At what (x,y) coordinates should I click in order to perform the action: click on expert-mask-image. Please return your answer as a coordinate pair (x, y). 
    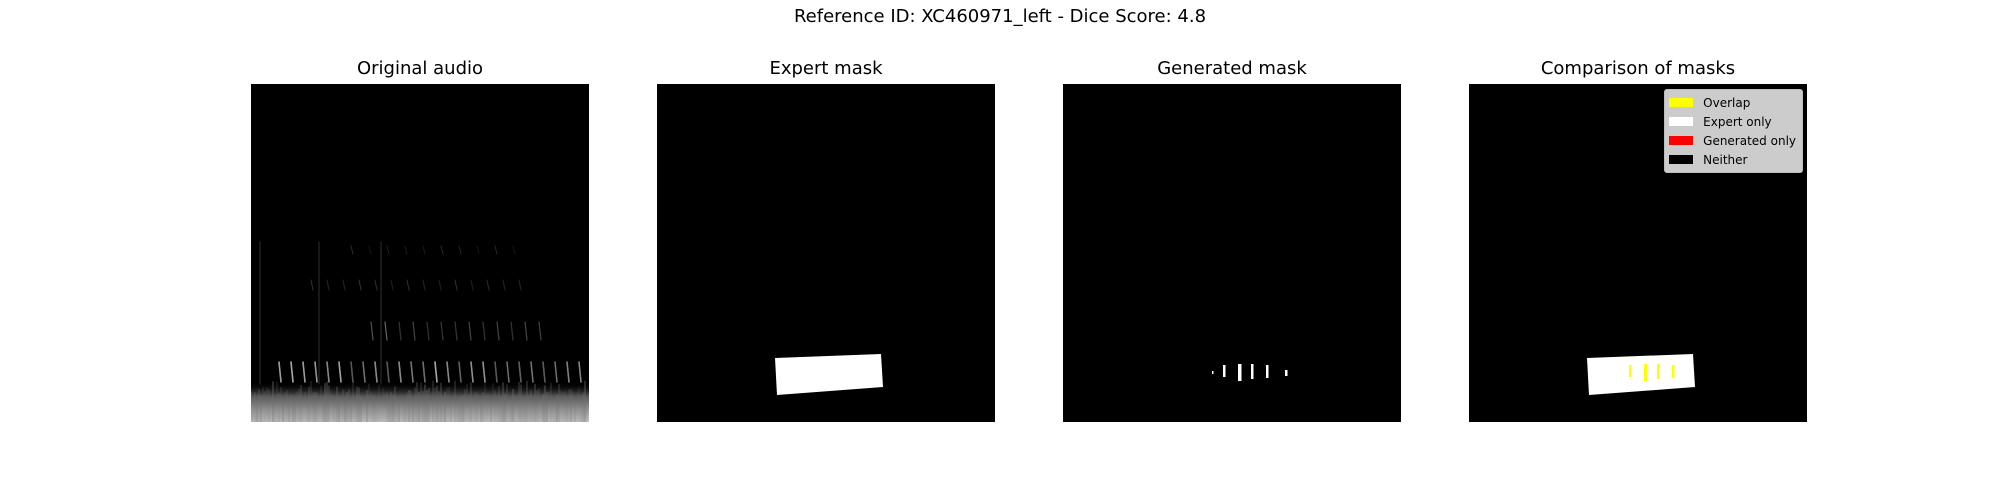
    Looking at the image, I should click on (826, 253).